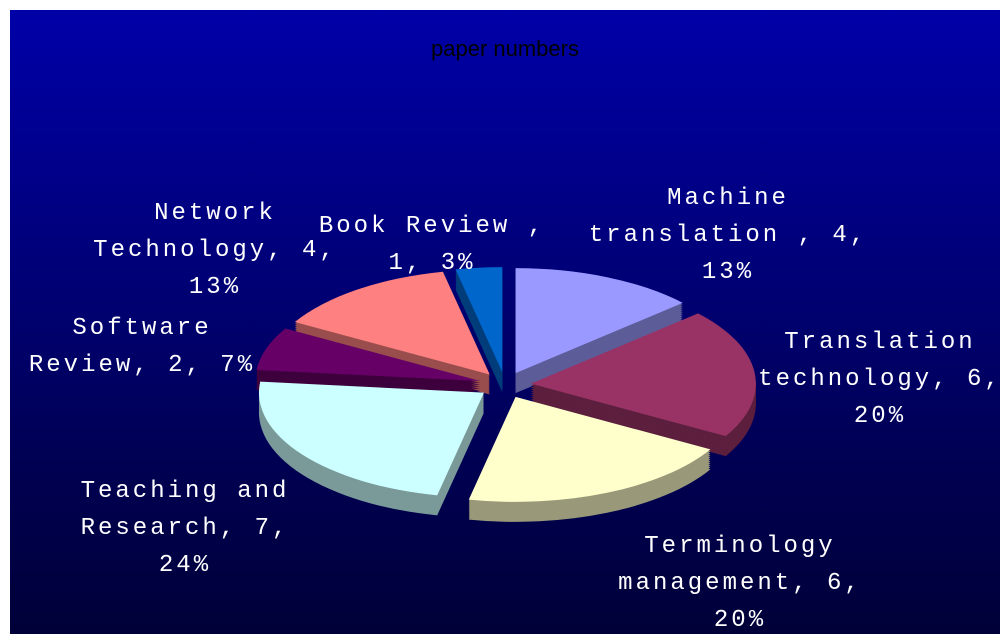 The image size is (1000, 634). What do you see at coordinates (728, 235) in the screenshot?
I see `data-label: Machine translation , 4, 13%` at bounding box center [728, 235].